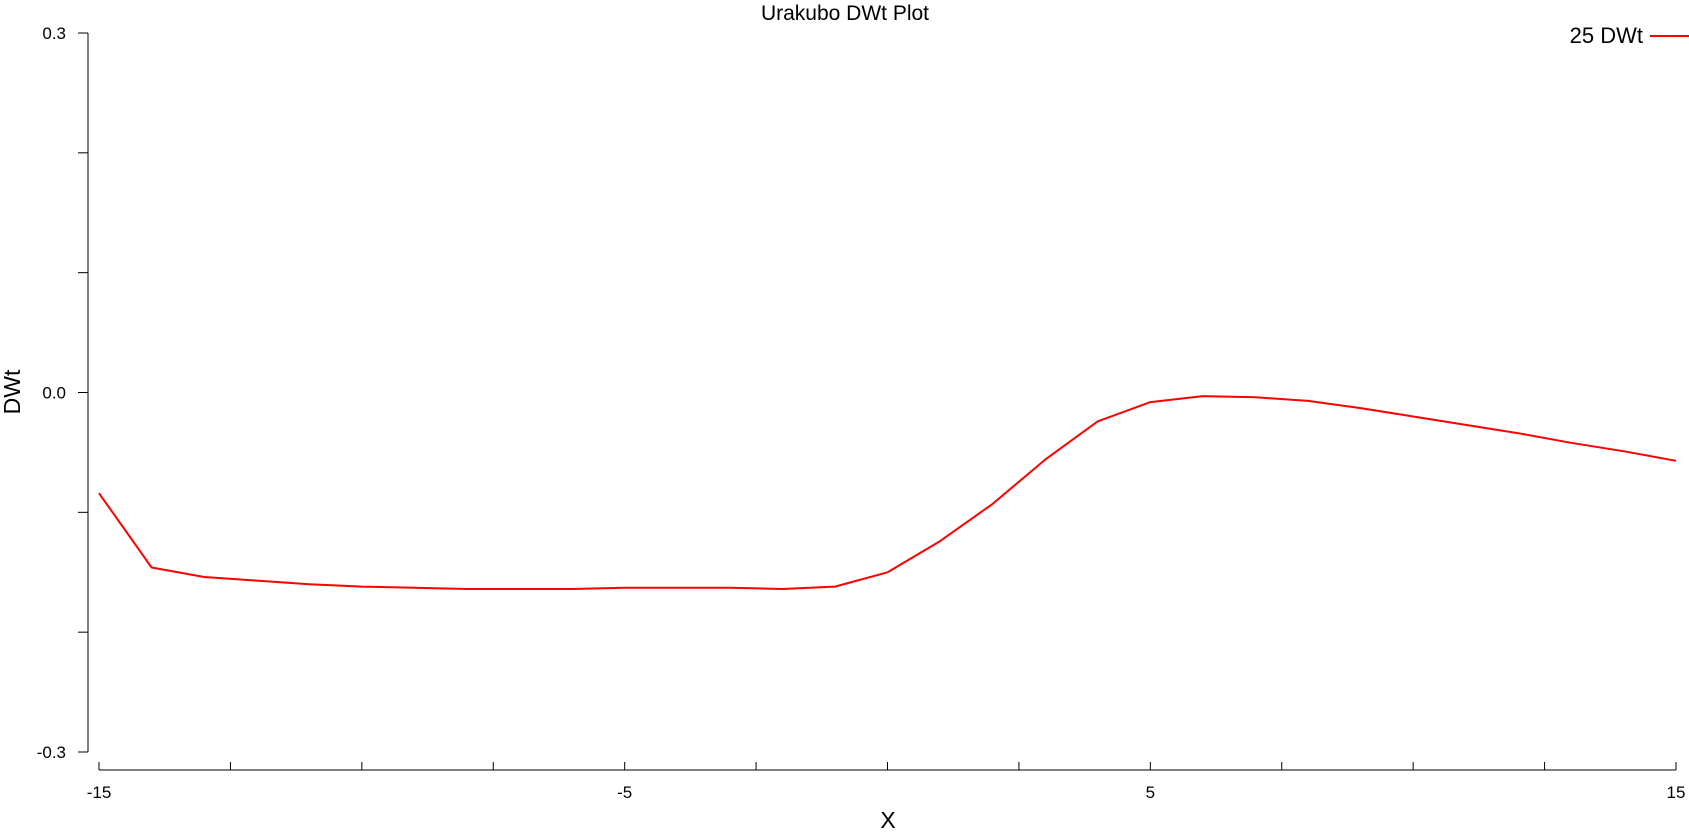 The height and width of the screenshot is (835, 1689). I want to click on x-axis-title: X, so click(887, 820).